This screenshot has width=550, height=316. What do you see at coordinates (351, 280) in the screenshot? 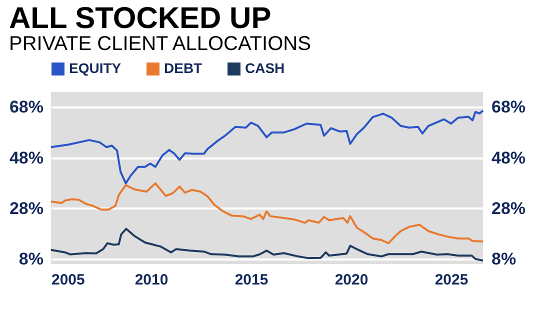
I see `x-tick-label: 2020` at bounding box center [351, 280].